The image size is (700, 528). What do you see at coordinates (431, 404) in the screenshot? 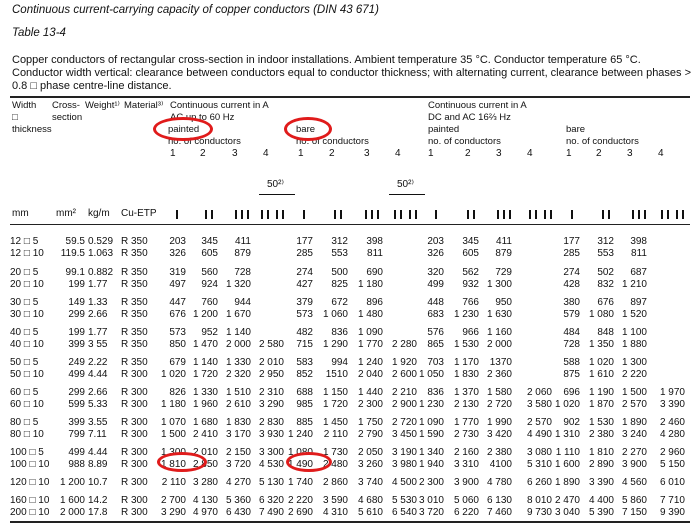
I see `cell-dc-painted: 1 230` at bounding box center [431, 404].